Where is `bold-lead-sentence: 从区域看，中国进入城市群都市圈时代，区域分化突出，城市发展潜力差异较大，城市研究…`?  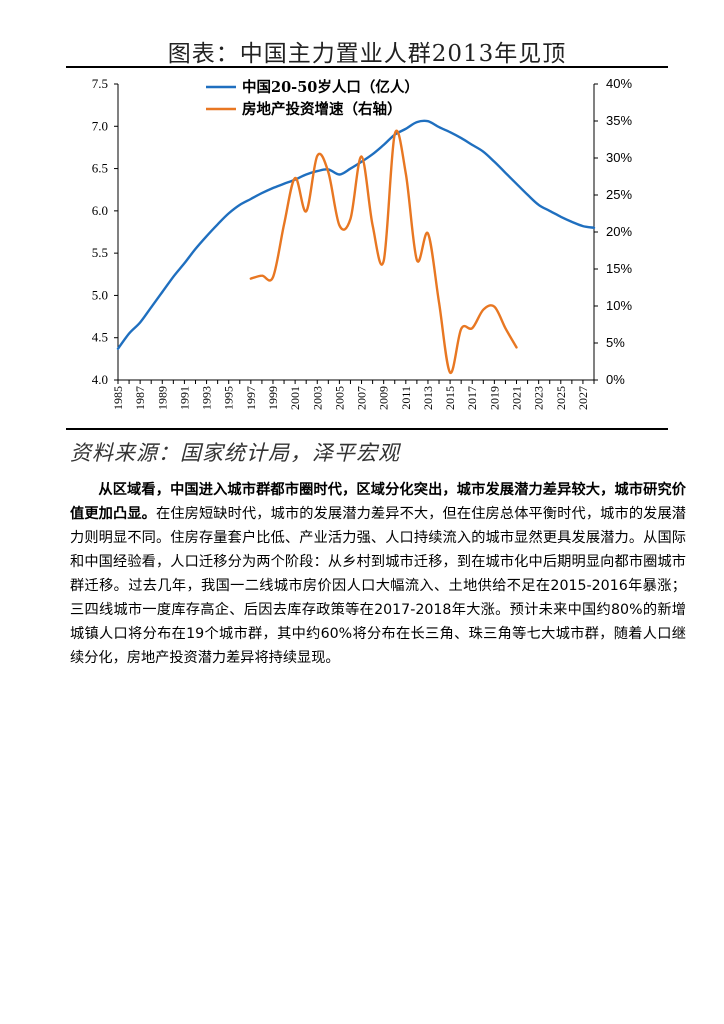 bold-lead-sentence: 从区域看，中国进入城市群都市圈时代，区域分化突出，城市发展潜力差异较大，城市研究… is located at coordinates (378, 502).